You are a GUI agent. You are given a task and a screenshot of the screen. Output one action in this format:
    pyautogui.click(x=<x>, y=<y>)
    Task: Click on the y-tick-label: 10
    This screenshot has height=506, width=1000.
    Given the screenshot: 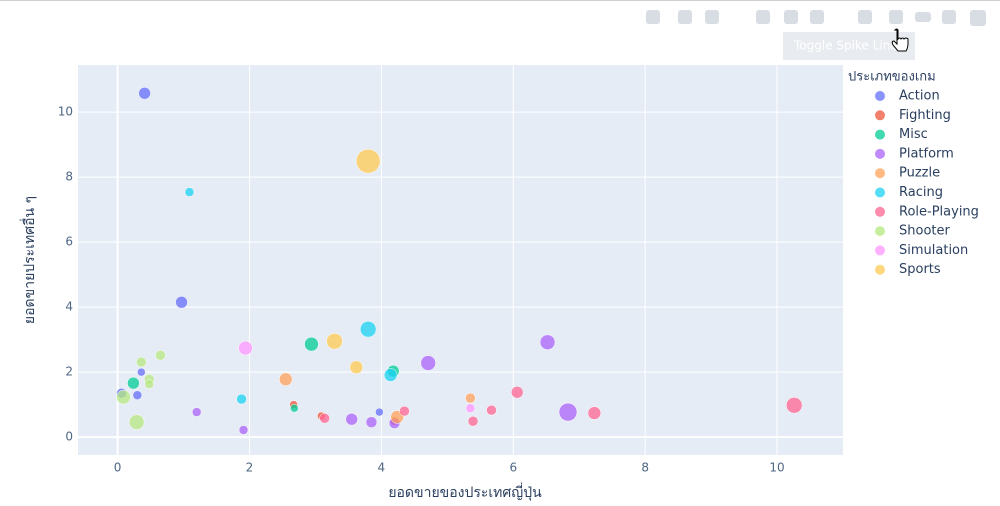 What is the action you would take?
    pyautogui.click(x=65, y=112)
    